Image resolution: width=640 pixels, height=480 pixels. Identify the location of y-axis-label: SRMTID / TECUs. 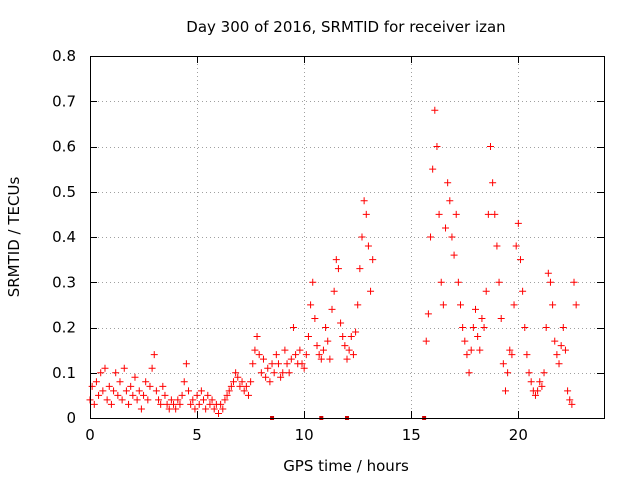
(14, 237).